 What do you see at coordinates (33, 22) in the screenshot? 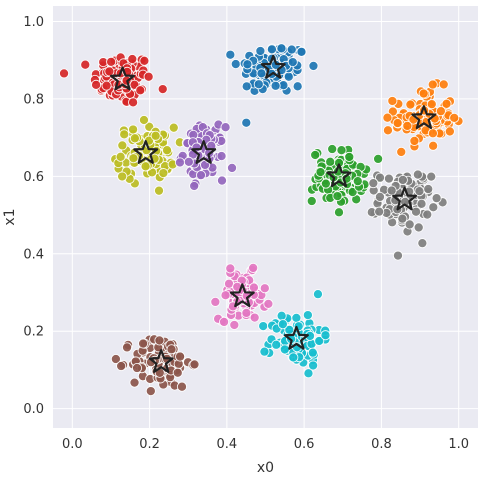
I see `y-tick-label: 1.0` at bounding box center [33, 22].